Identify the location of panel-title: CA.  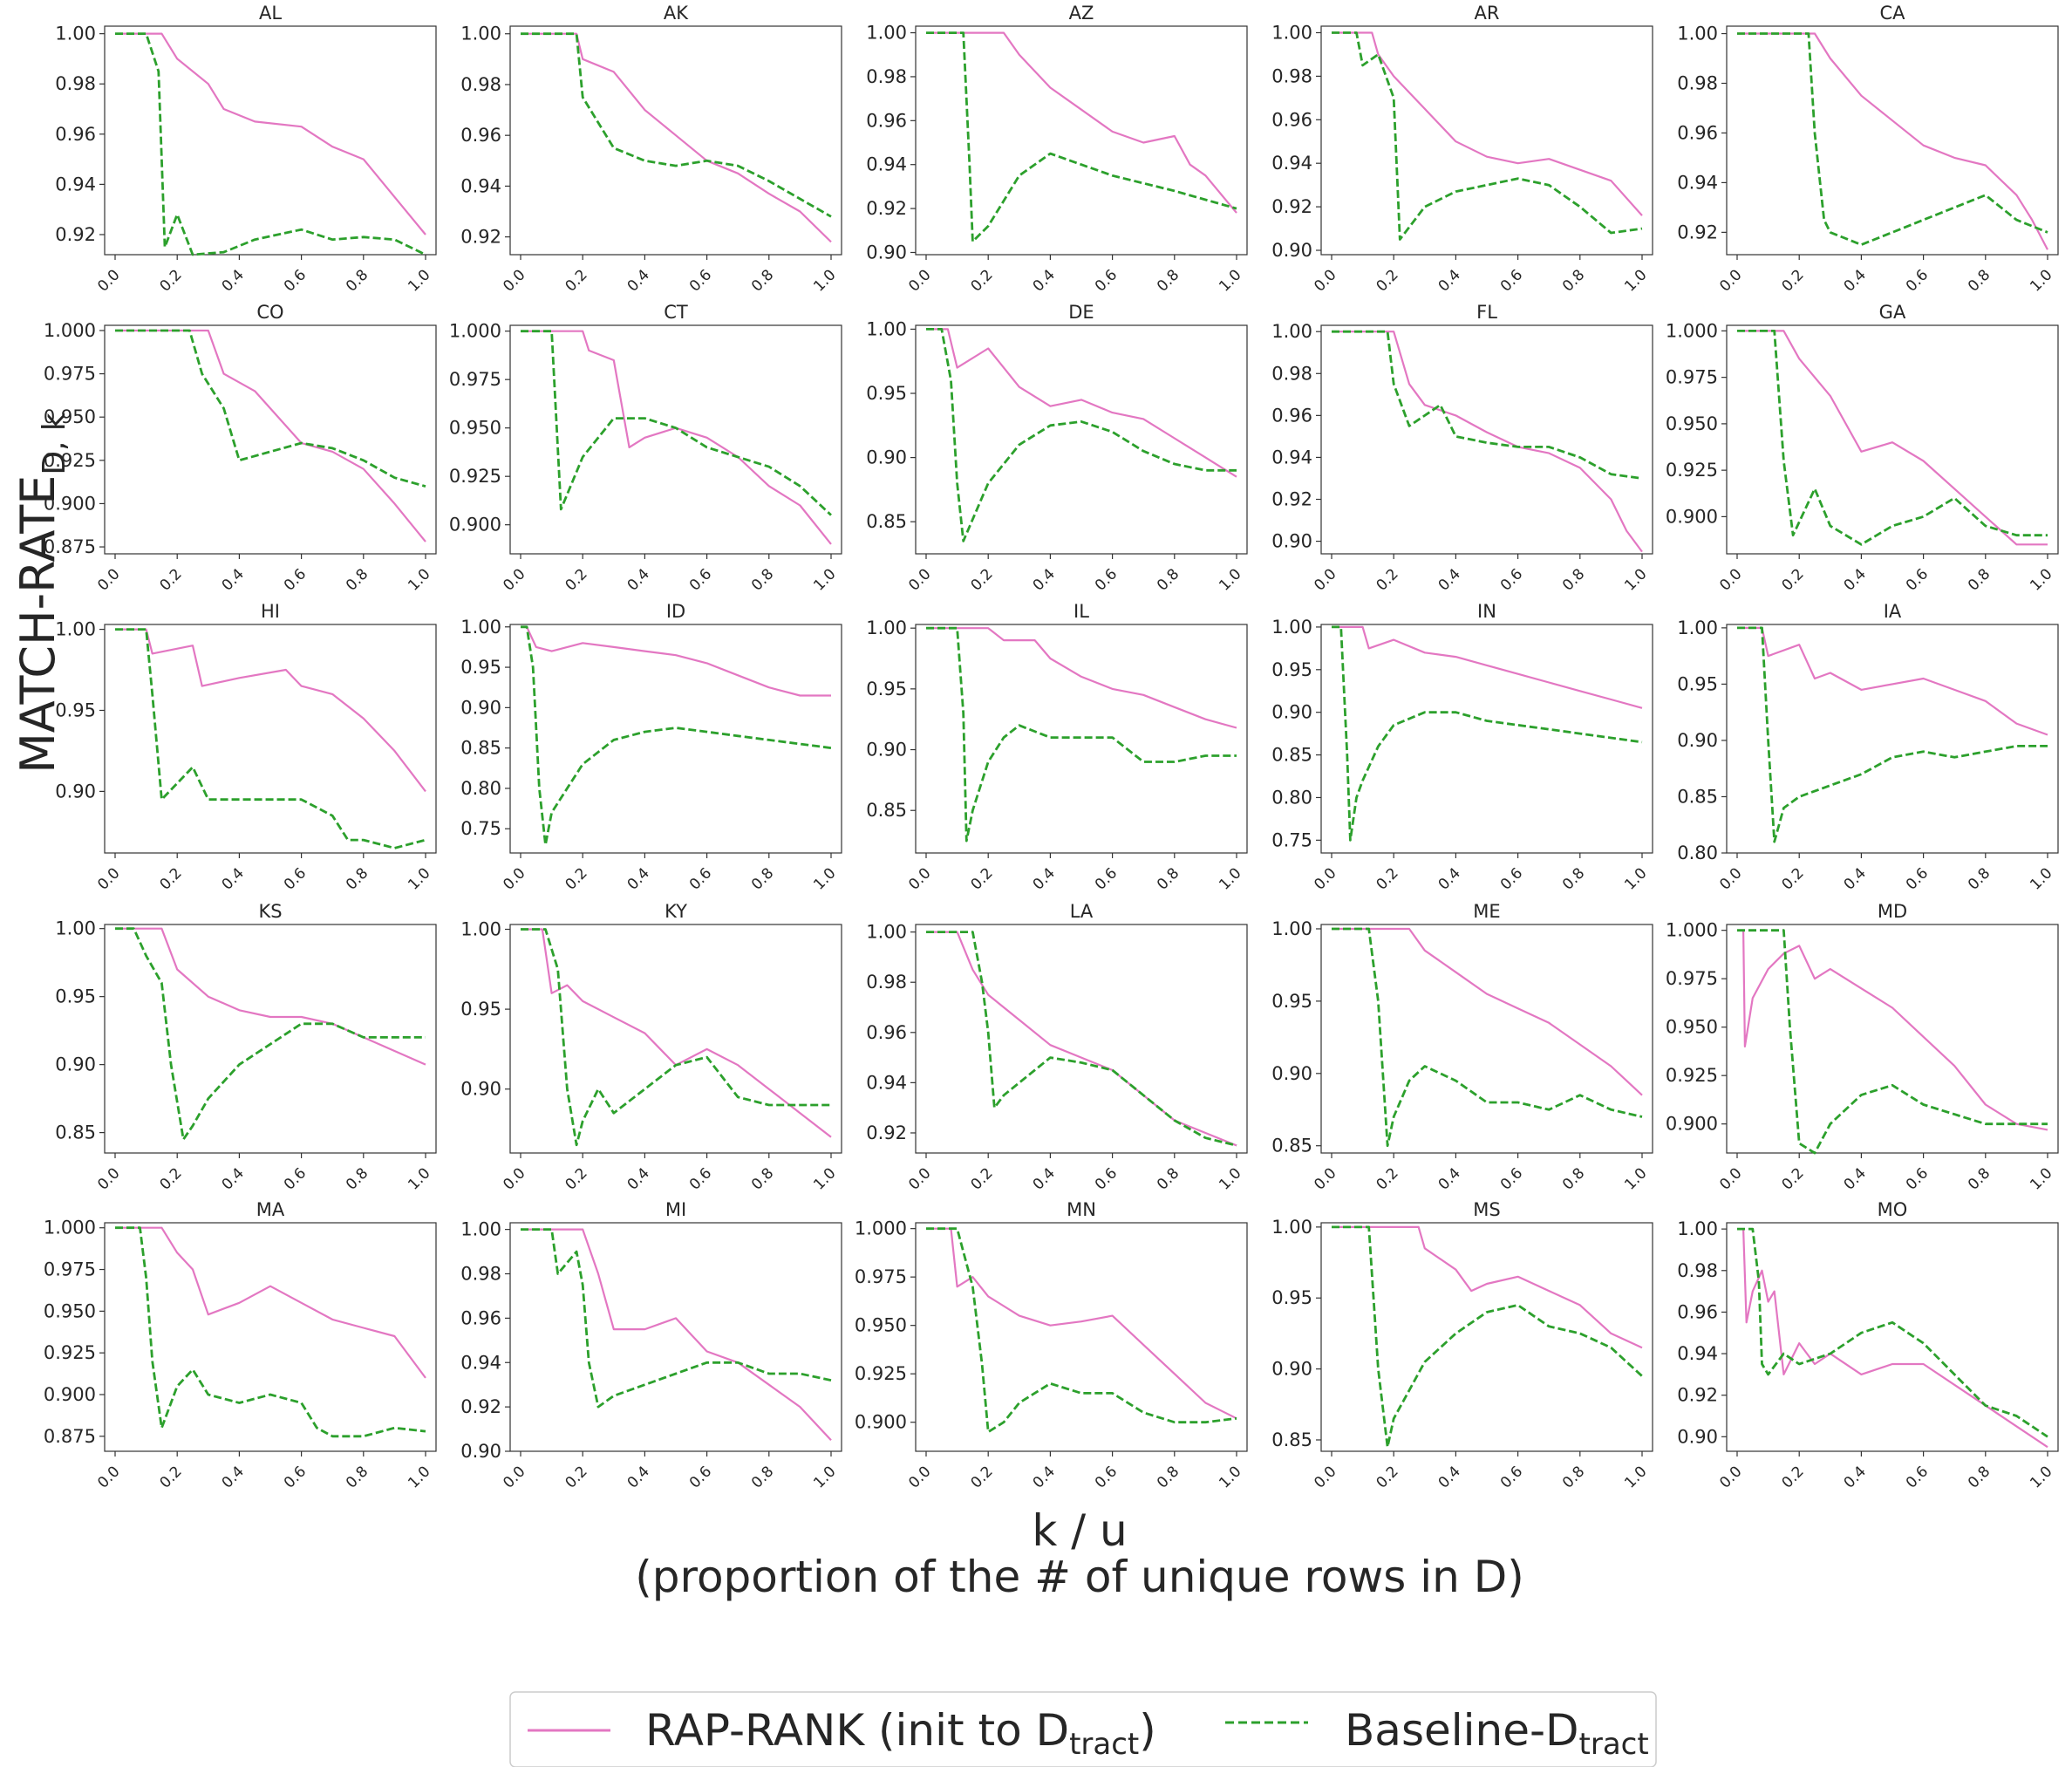
(1892, 13).